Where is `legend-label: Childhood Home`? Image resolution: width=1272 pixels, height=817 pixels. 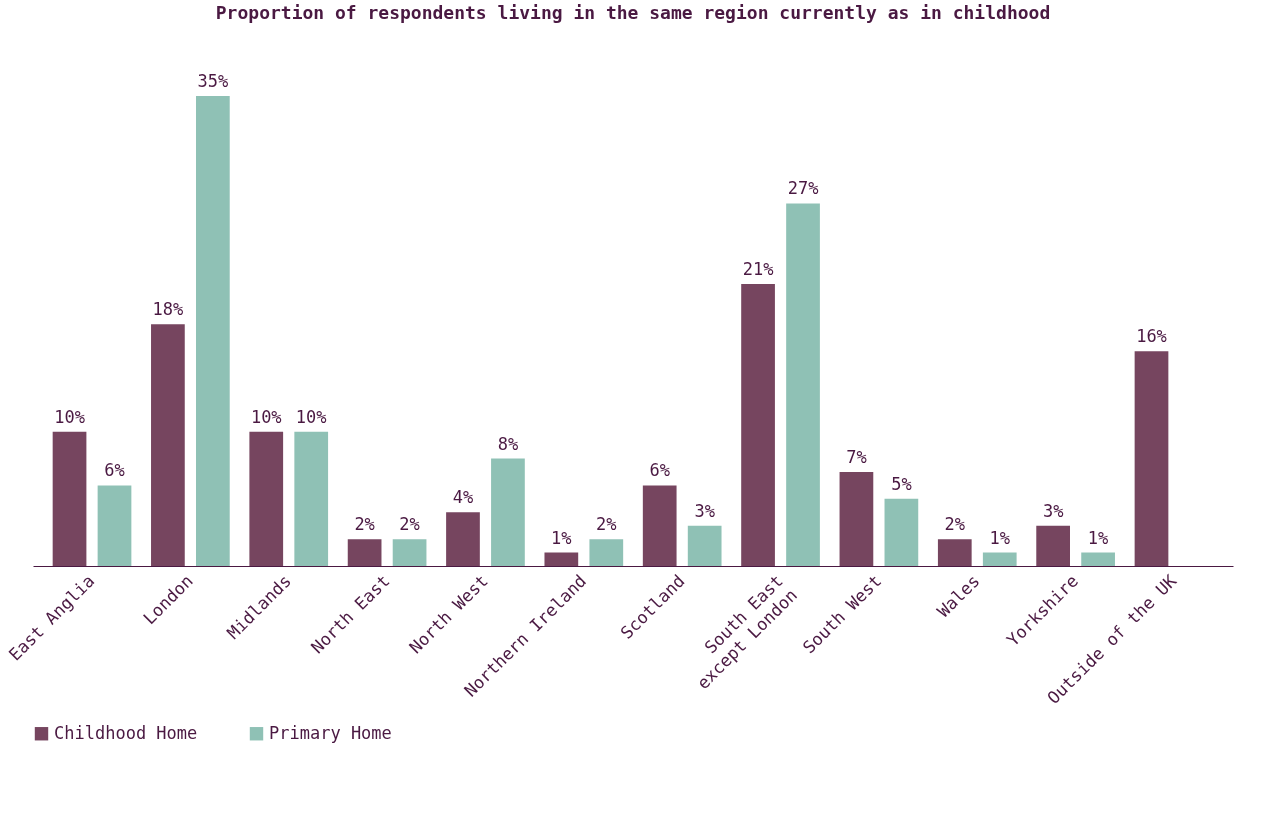
legend-label: Childhood Home is located at coordinates (126, 732).